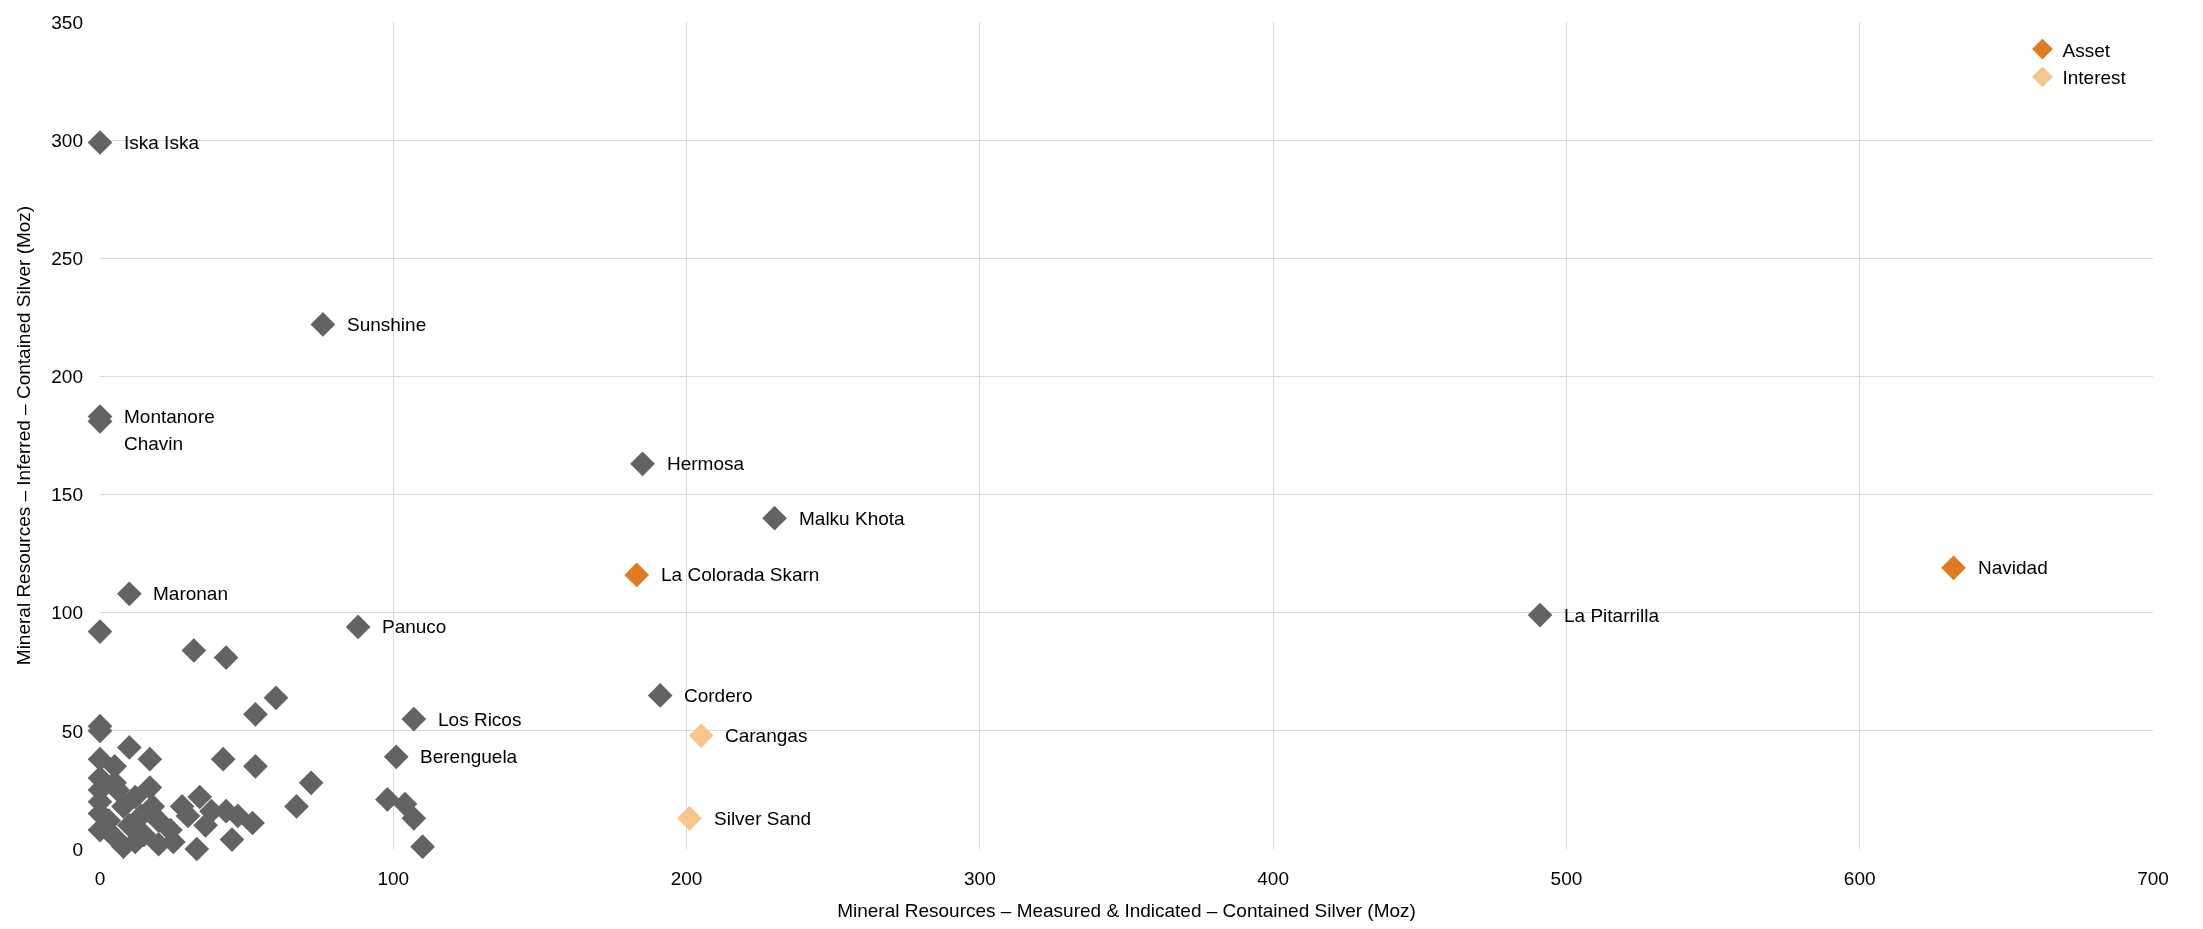 Image resolution: width=2203 pixels, height=929 pixels. Describe the element at coordinates (2086, 50) in the screenshot. I see `legend-label: Asset` at that location.